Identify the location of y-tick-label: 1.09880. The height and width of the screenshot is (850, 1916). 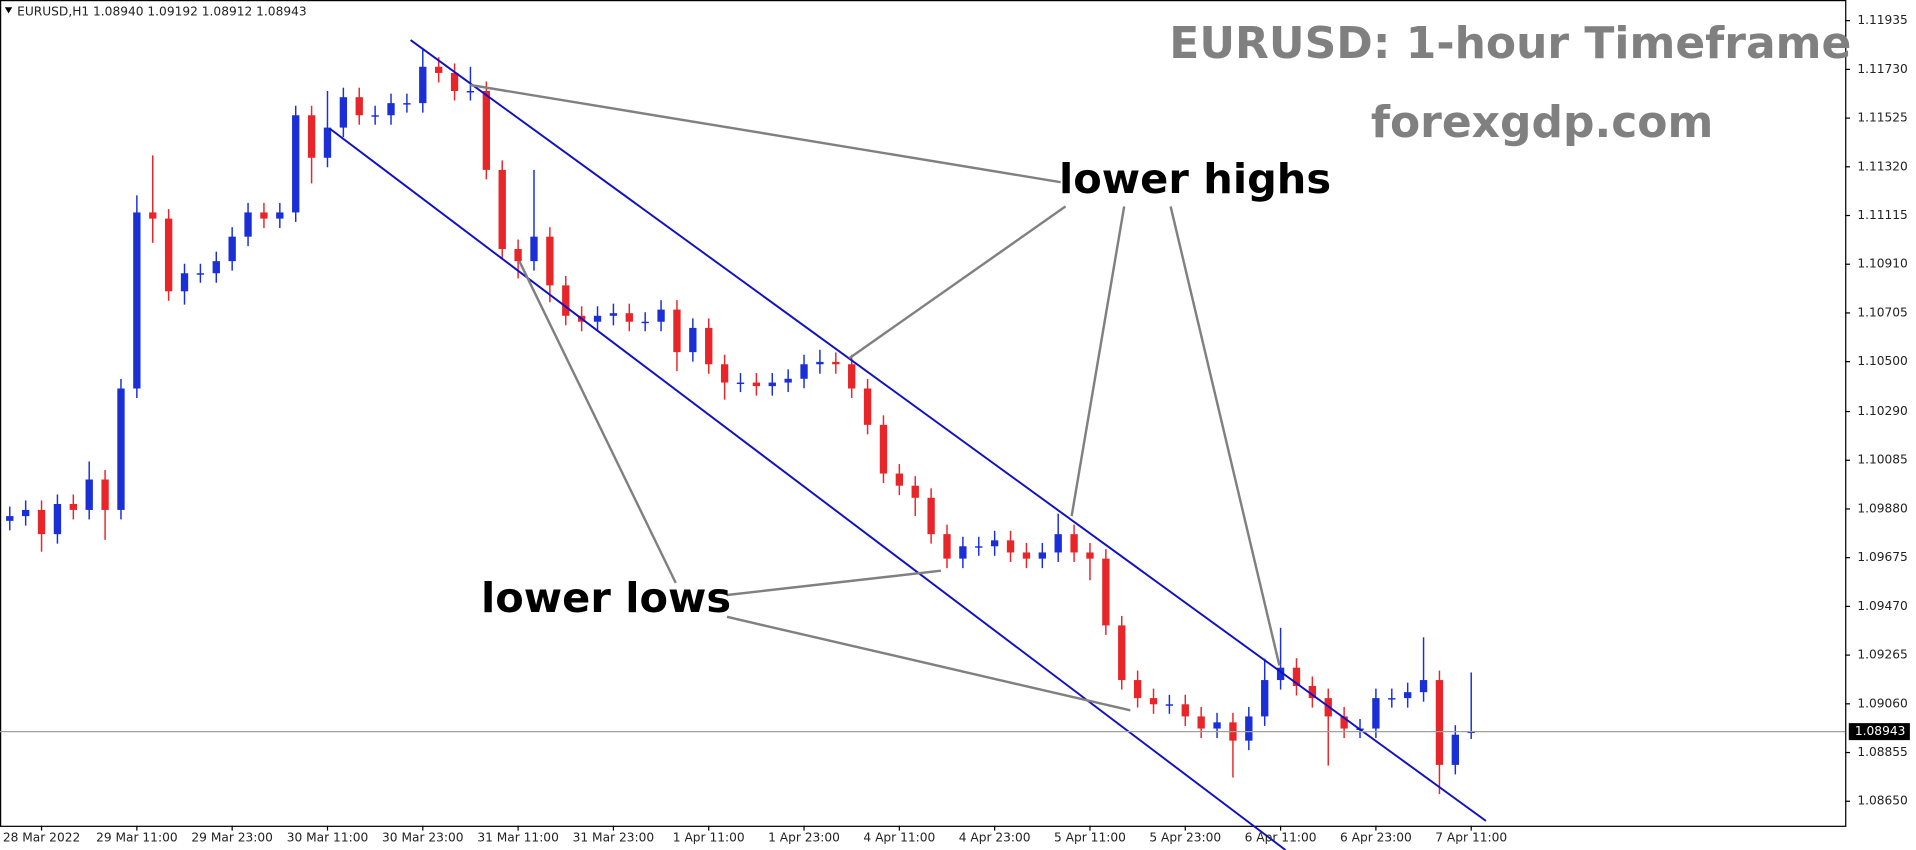
(1882, 508).